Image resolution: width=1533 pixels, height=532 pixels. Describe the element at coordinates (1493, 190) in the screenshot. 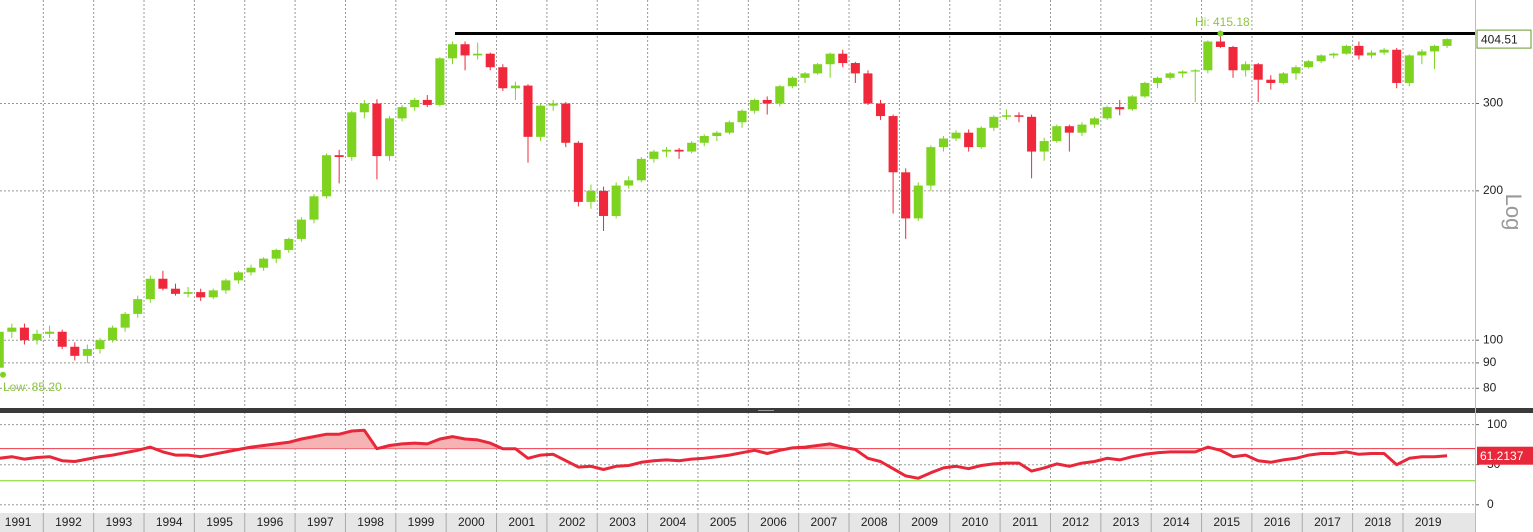

I see `y-tick-label: 200` at that location.